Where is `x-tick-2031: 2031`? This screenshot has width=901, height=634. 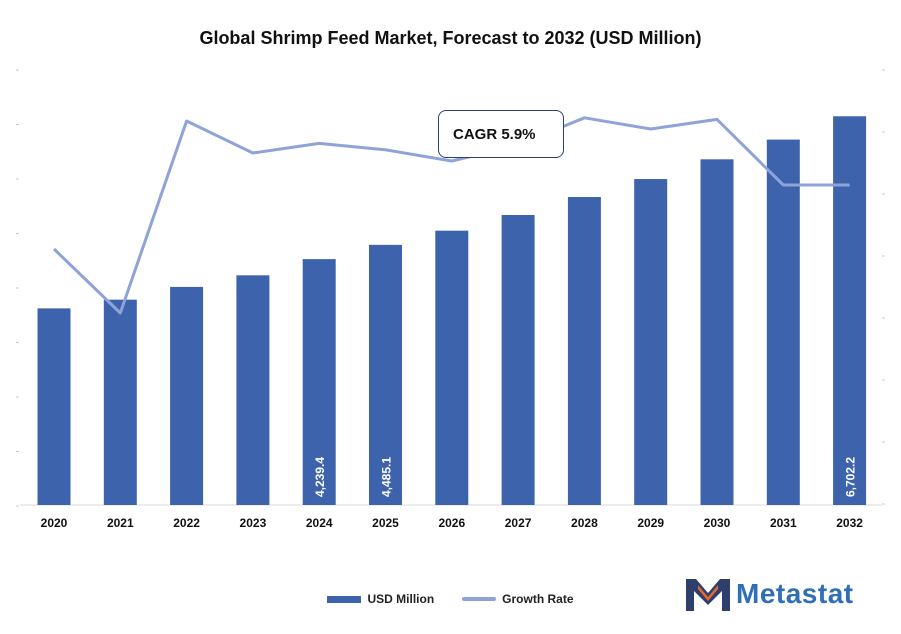
x-tick-2031: 2031 is located at coordinates (783, 523).